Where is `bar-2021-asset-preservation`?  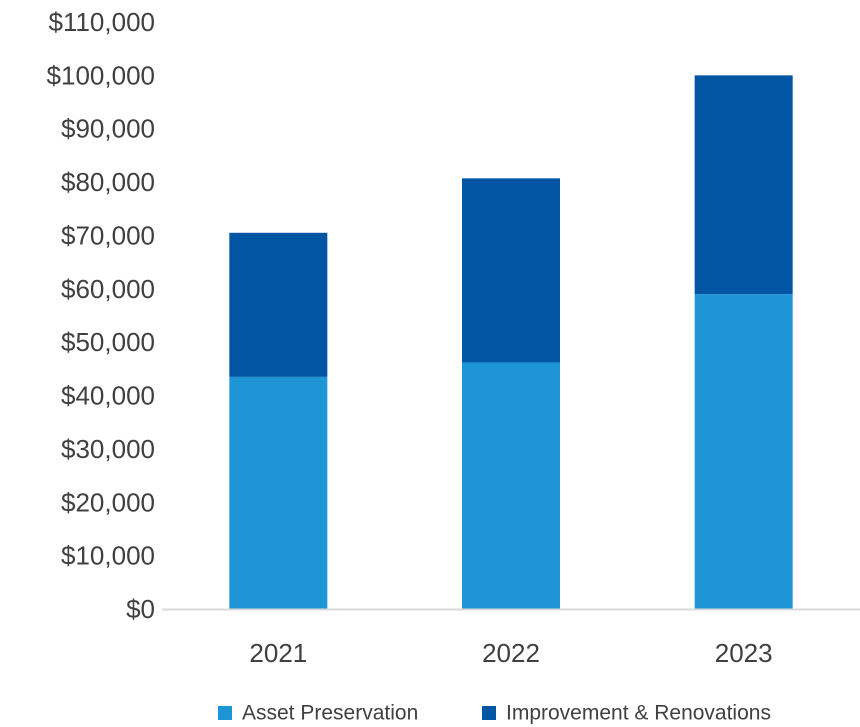
bar-2021-asset-preservation is located at coordinates (278, 492).